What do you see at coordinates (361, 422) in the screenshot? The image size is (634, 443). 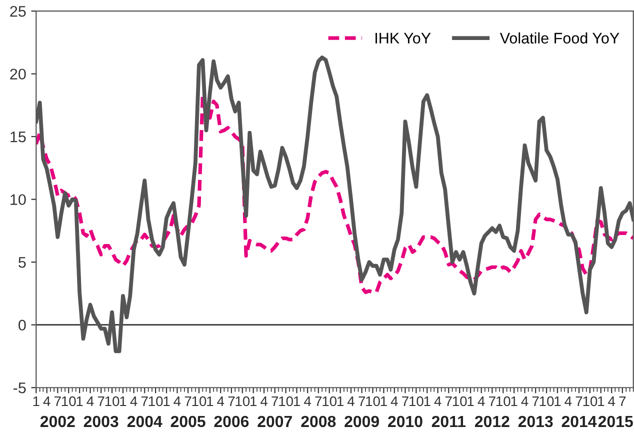 I see `text: 2009` at bounding box center [361, 422].